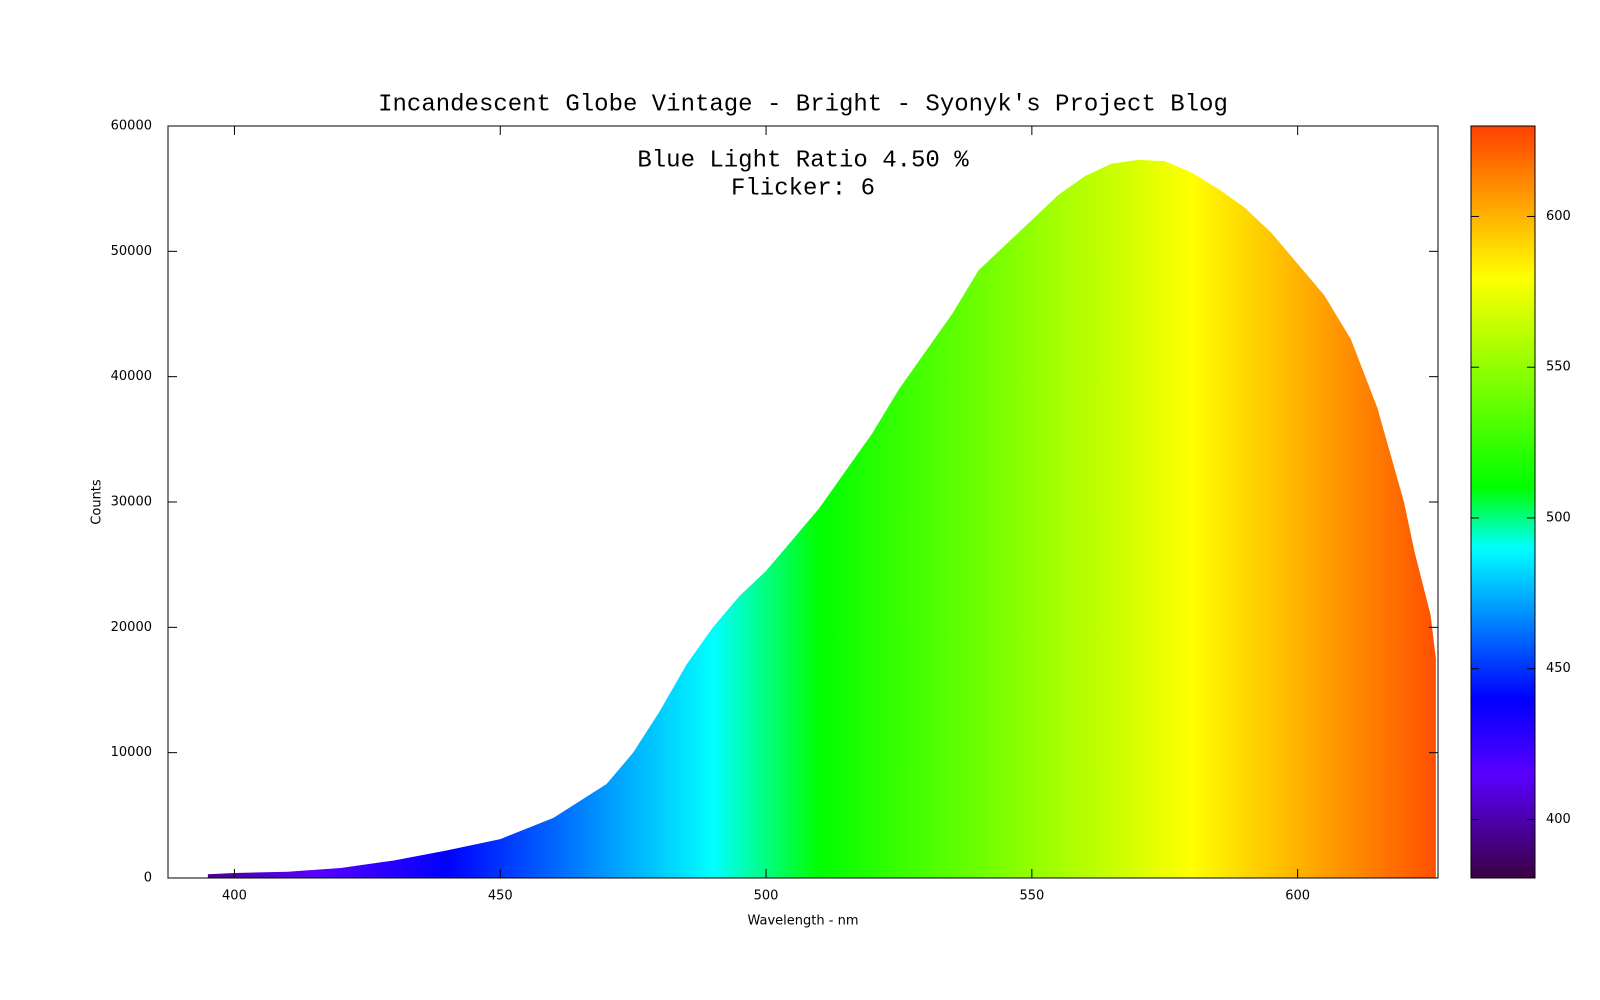  What do you see at coordinates (1558, 517) in the screenshot?
I see `colorbar-tick-label: 500` at bounding box center [1558, 517].